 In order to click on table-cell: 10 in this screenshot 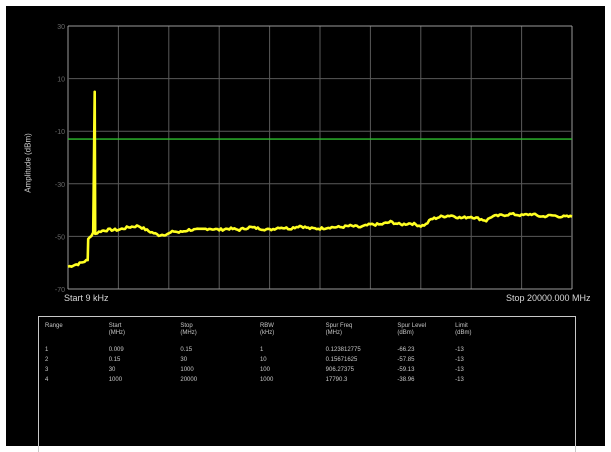, I will do `click(263, 360)`.